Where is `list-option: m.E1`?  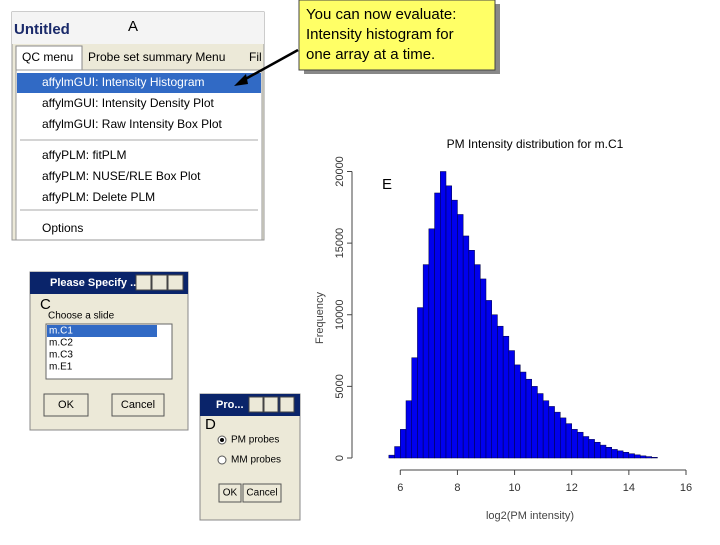 list-option: m.E1 is located at coordinates (61, 367).